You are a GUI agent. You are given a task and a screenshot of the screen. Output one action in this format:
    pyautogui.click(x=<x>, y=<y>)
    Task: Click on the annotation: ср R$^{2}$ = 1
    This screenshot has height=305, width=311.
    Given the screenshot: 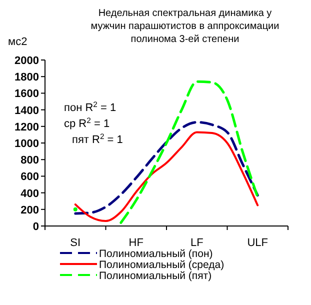 What is the action you would take?
    pyautogui.click(x=87, y=123)
    